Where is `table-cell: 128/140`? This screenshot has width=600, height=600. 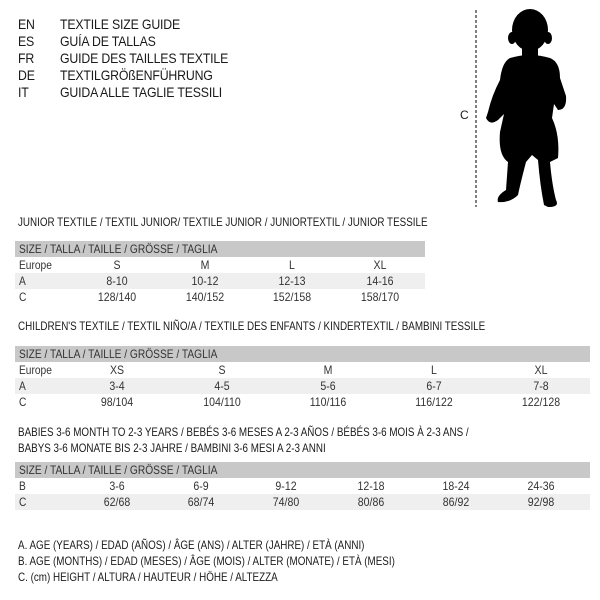 table-cell: 128/140 is located at coordinates (117, 297).